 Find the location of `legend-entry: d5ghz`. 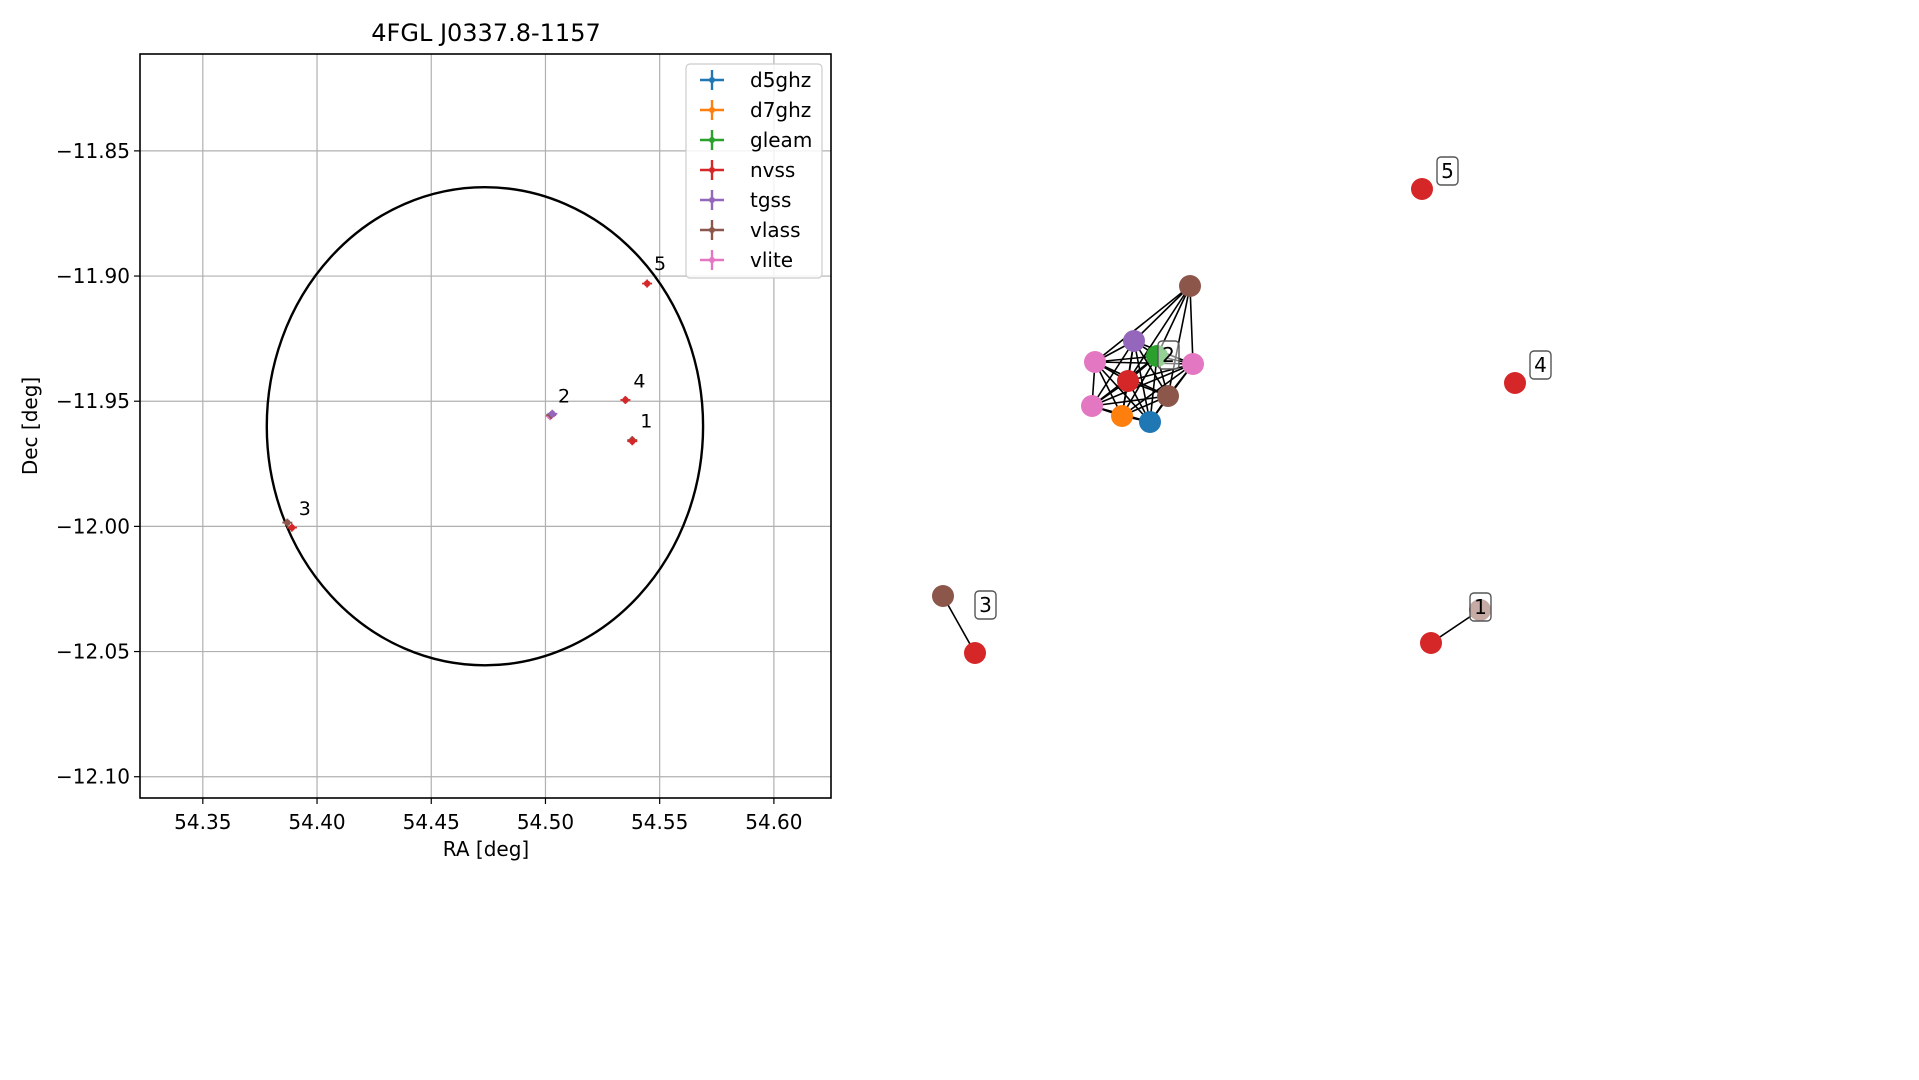

legend-entry: d5ghz is located at coordinates (755, 80).